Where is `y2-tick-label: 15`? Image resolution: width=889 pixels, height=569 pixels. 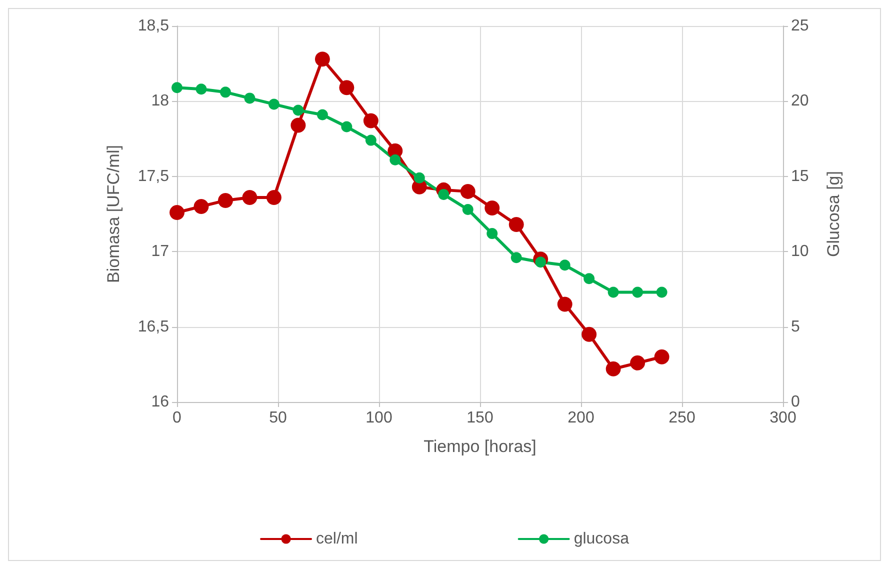
y2-tick-label: 15 is located at coordinates (800, 176).